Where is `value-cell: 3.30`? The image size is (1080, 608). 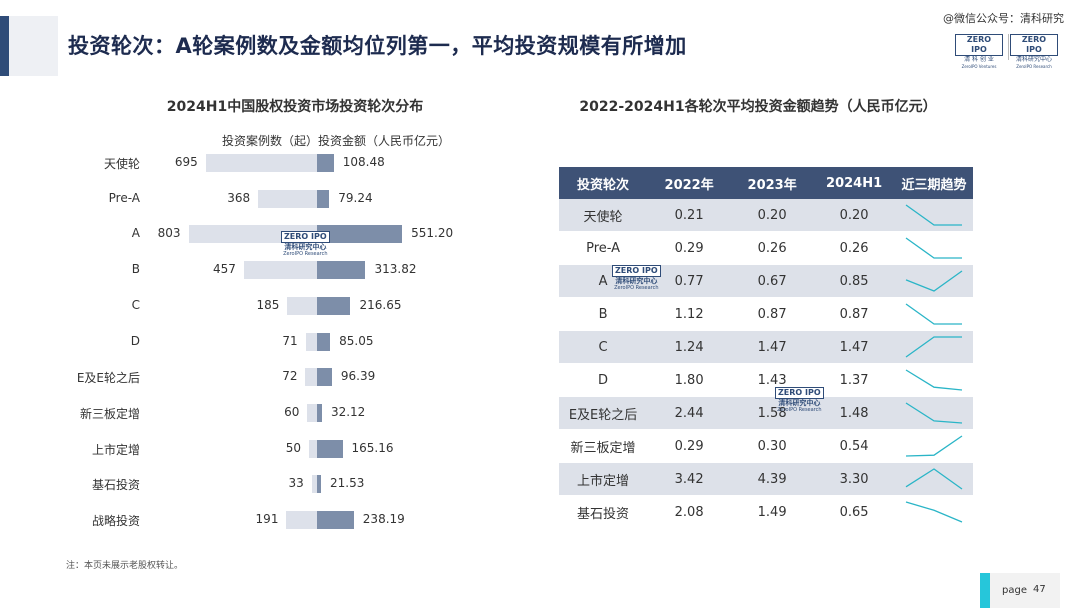 value-cell: 3.30 is located at coordinates (854, 479).